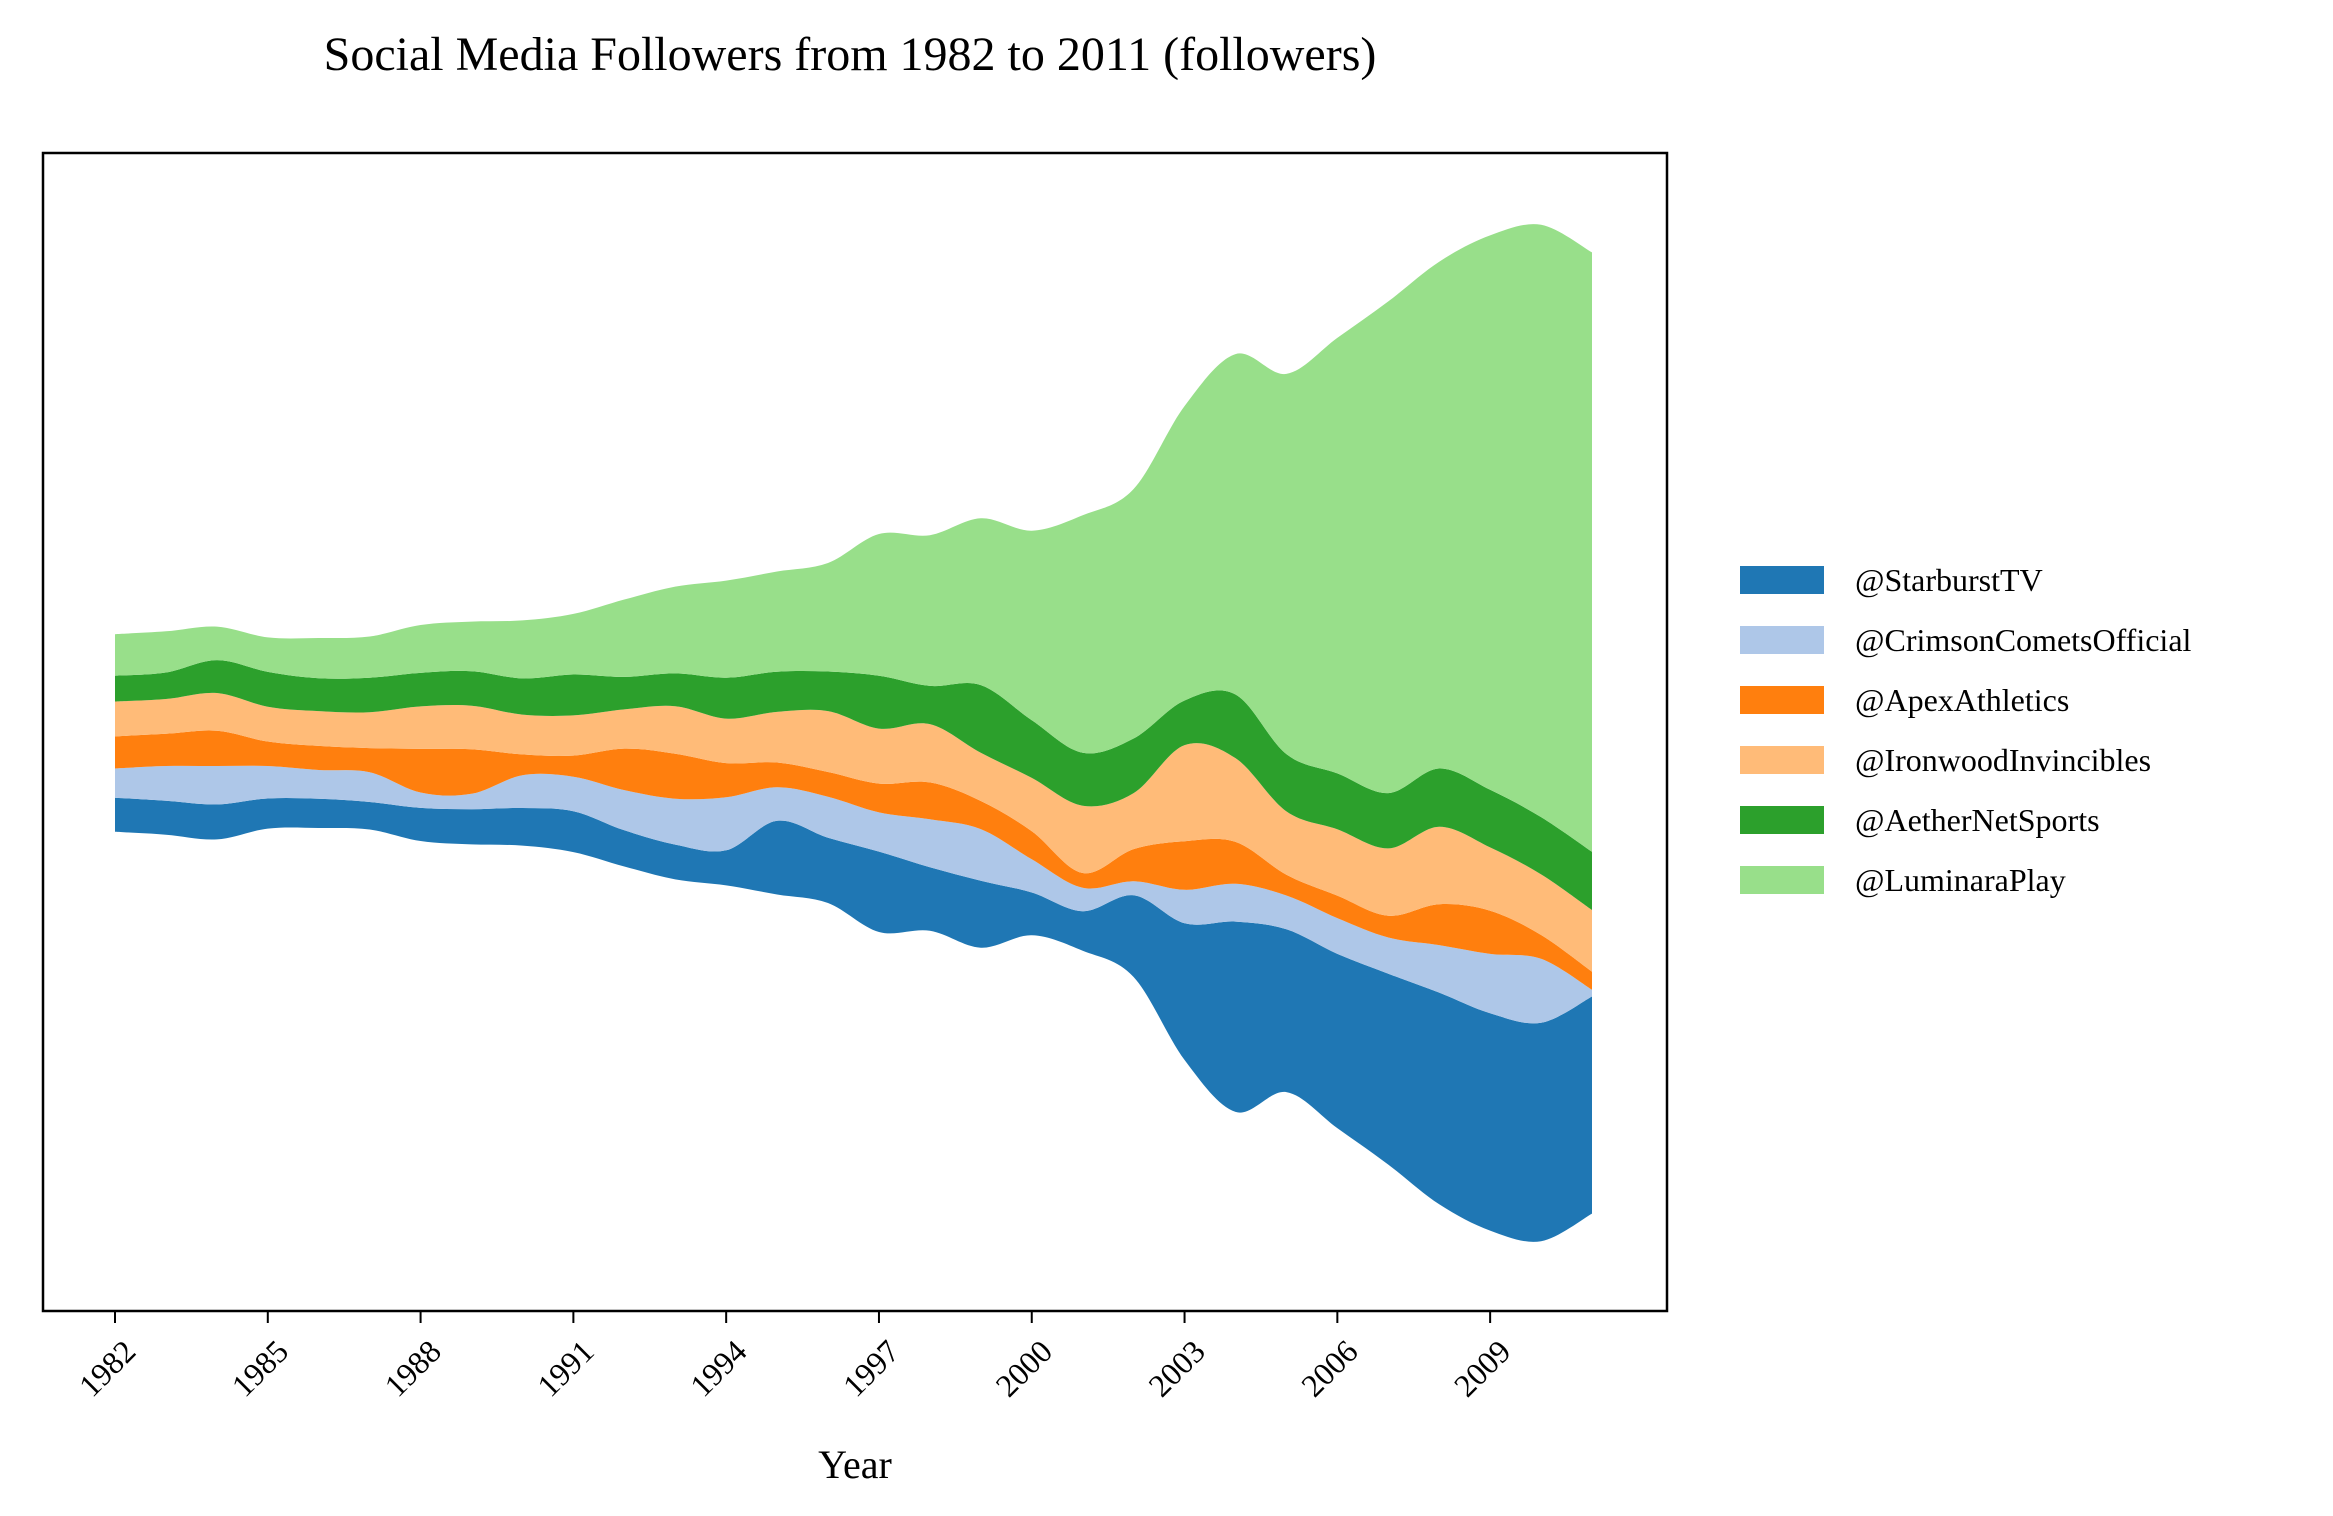 This screenshot has height=1516, width=2333. What do you see at coordinates (853, 785) in the screenshot?
I see `stream-layer-aethernetsports` at bounding box center [853, 785].